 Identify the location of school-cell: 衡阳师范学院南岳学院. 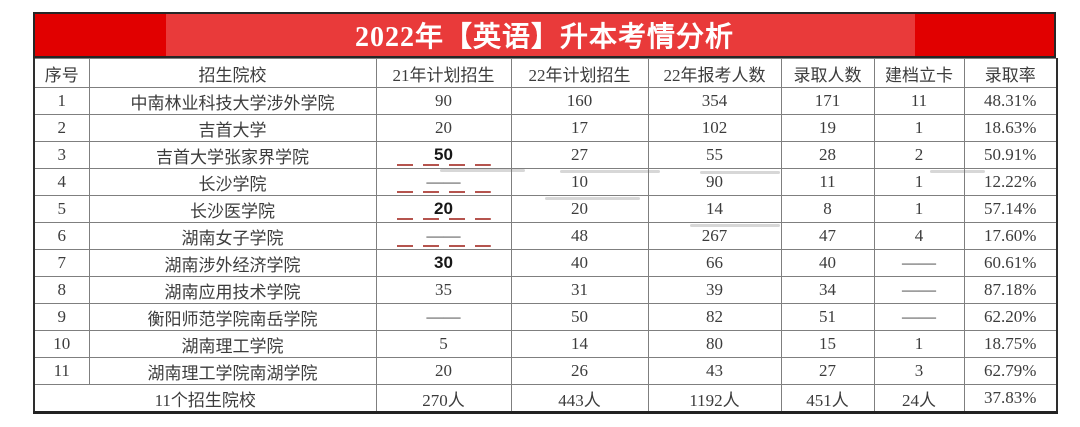
(232, 317).